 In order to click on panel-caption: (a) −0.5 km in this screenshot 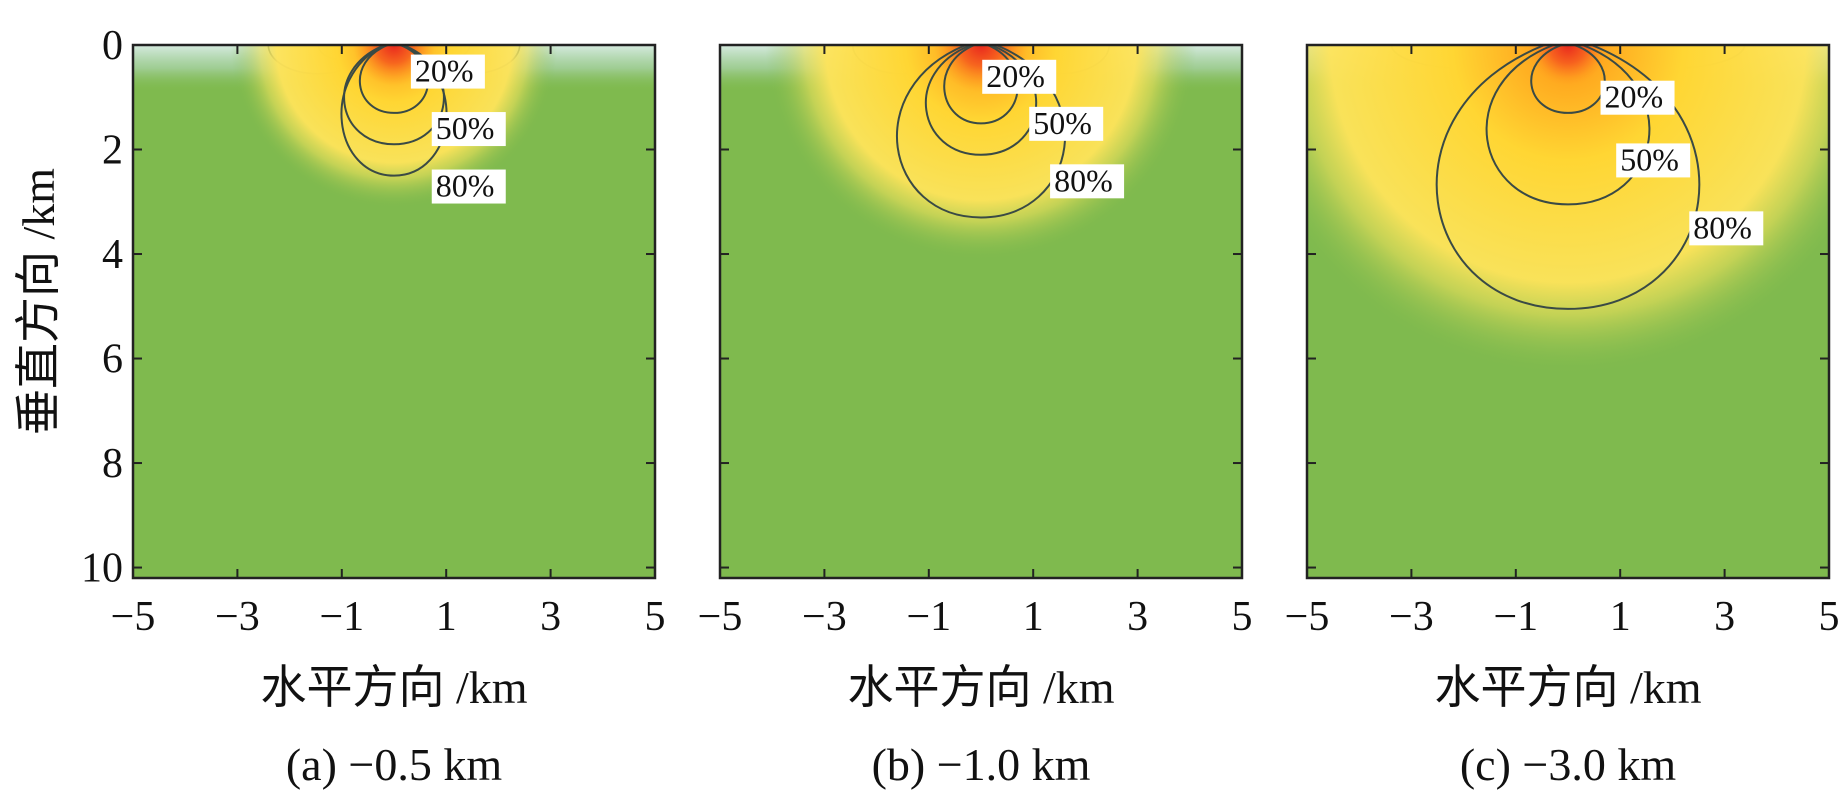, I will do `click(394, 764)`.